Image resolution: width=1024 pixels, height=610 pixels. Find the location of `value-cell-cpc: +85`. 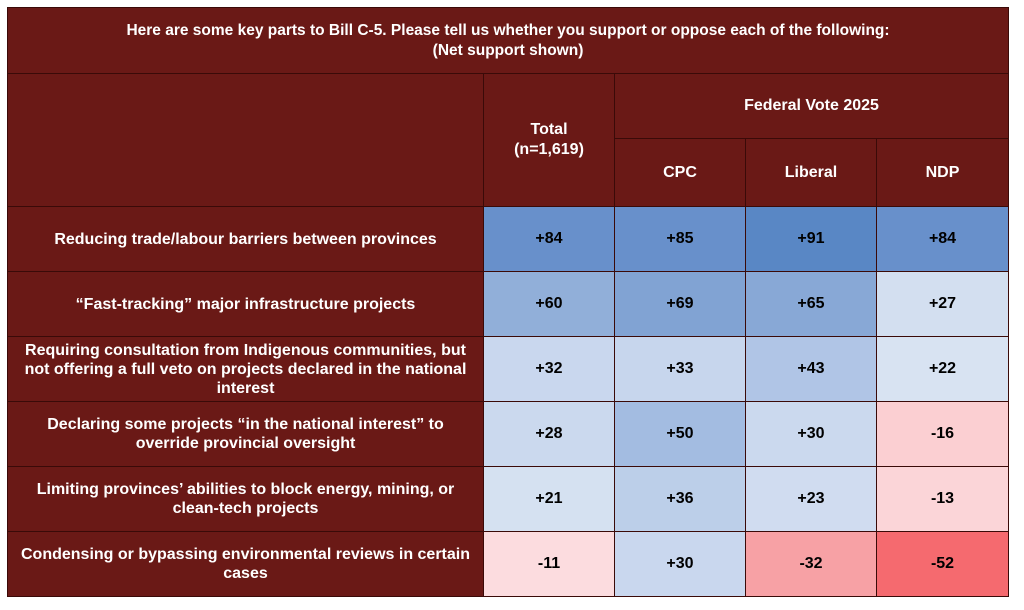

value-cell-cpc: +85 is located at coordinates (680, 239).